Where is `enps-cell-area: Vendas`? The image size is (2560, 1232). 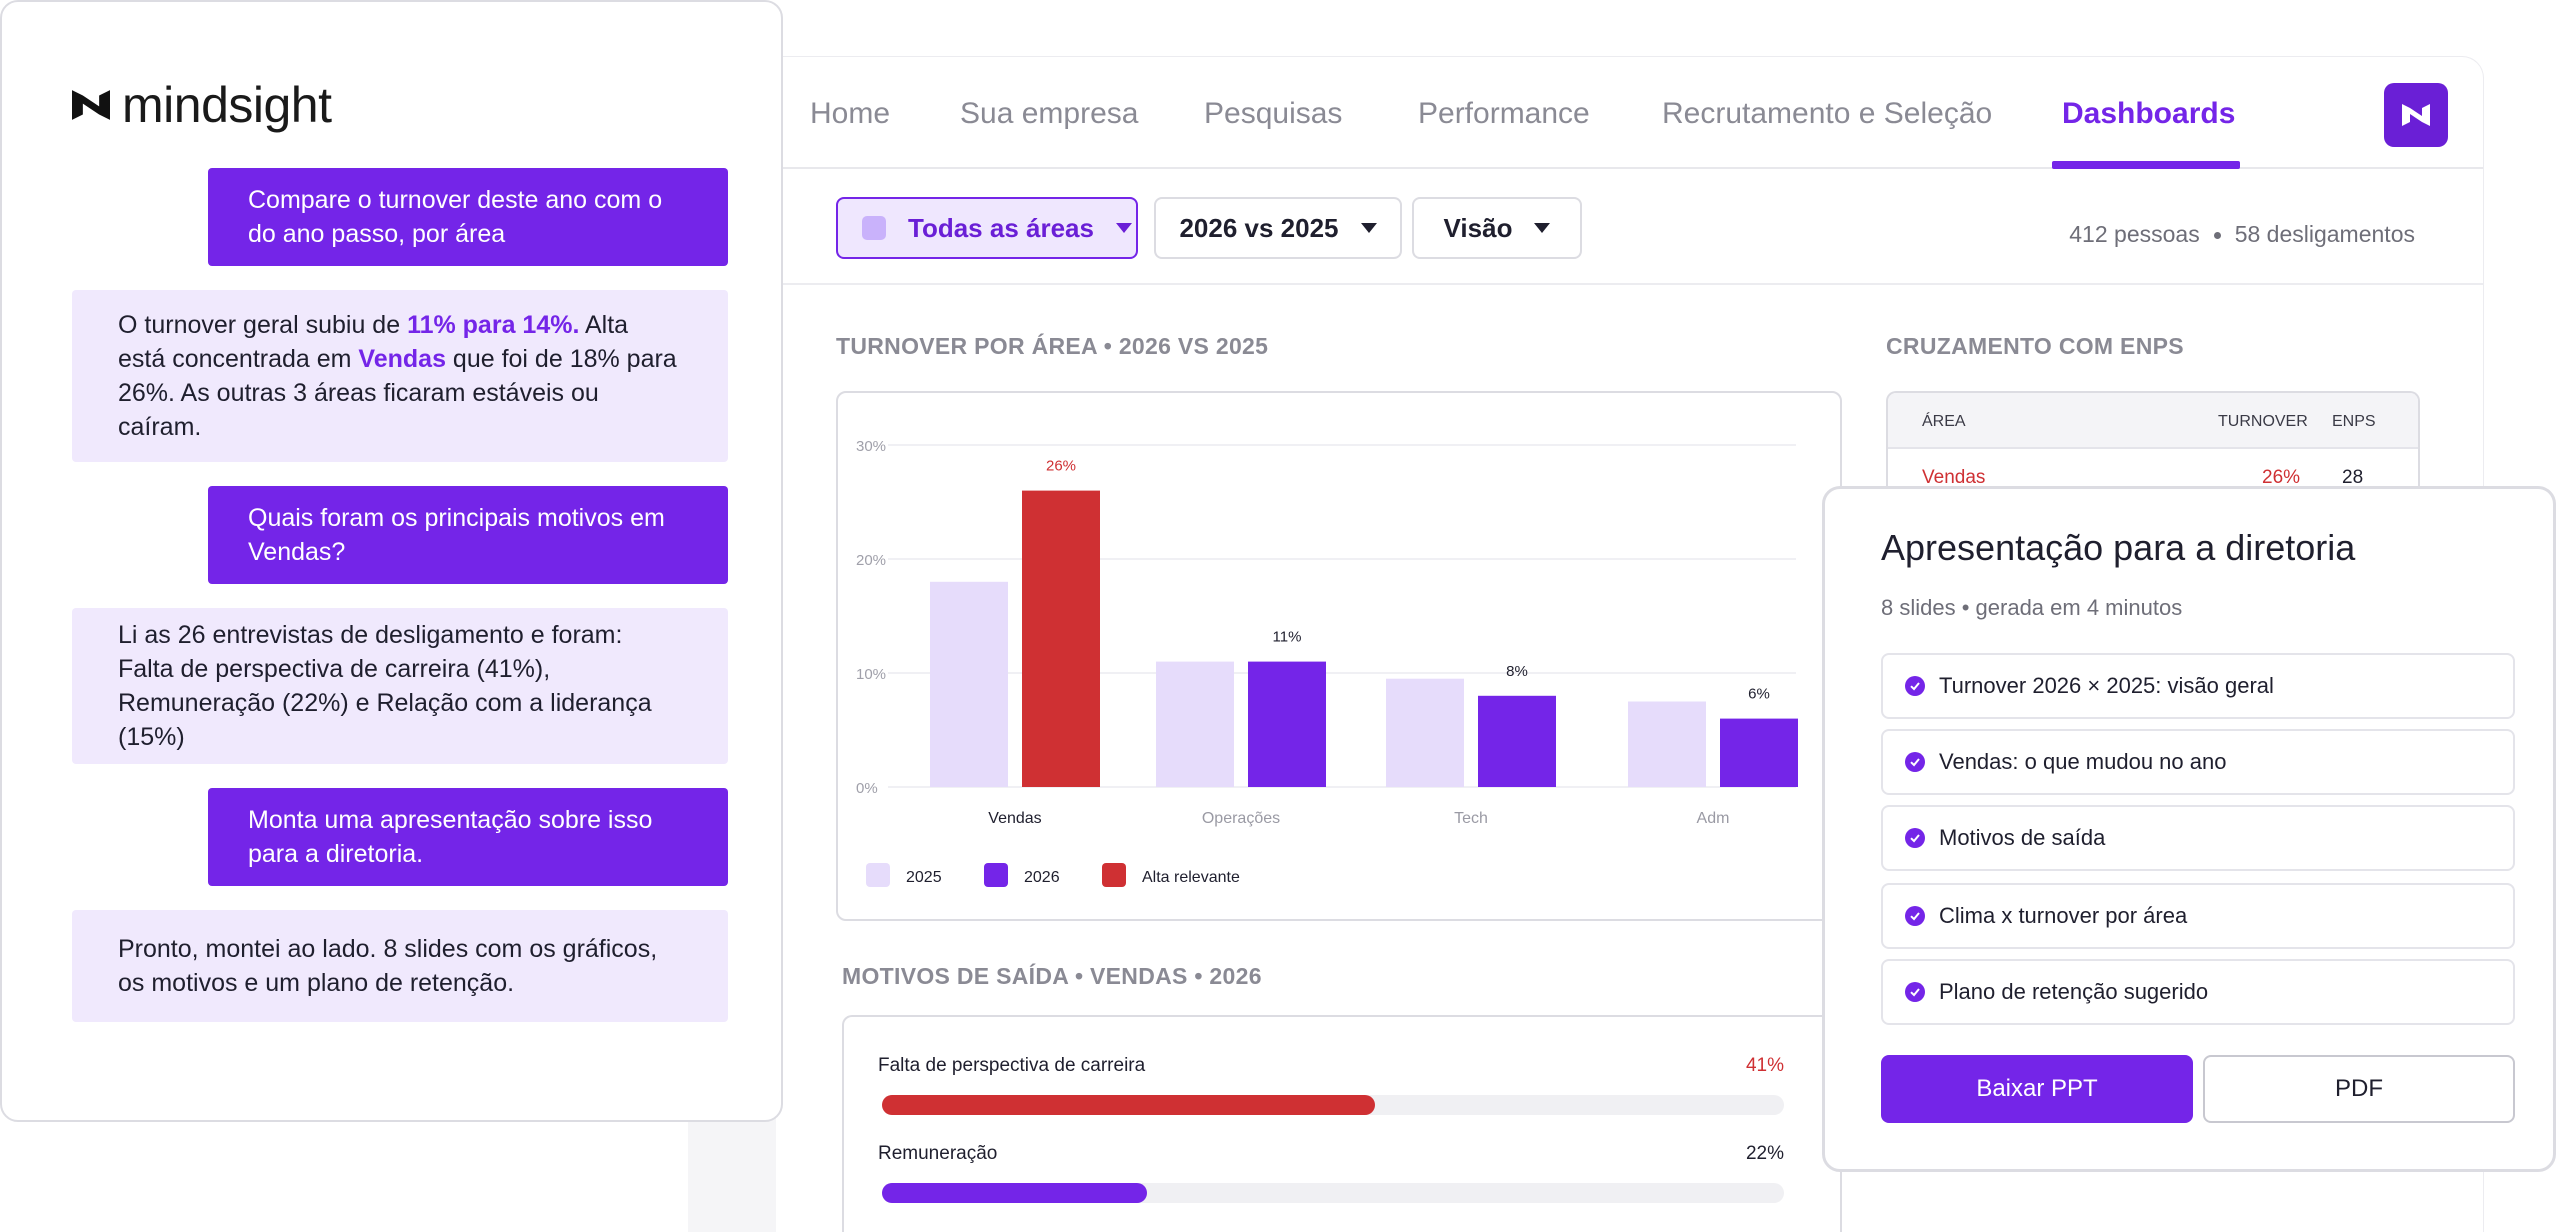 enps-cell-area: Vendas is located at coordinates (1954, 477).